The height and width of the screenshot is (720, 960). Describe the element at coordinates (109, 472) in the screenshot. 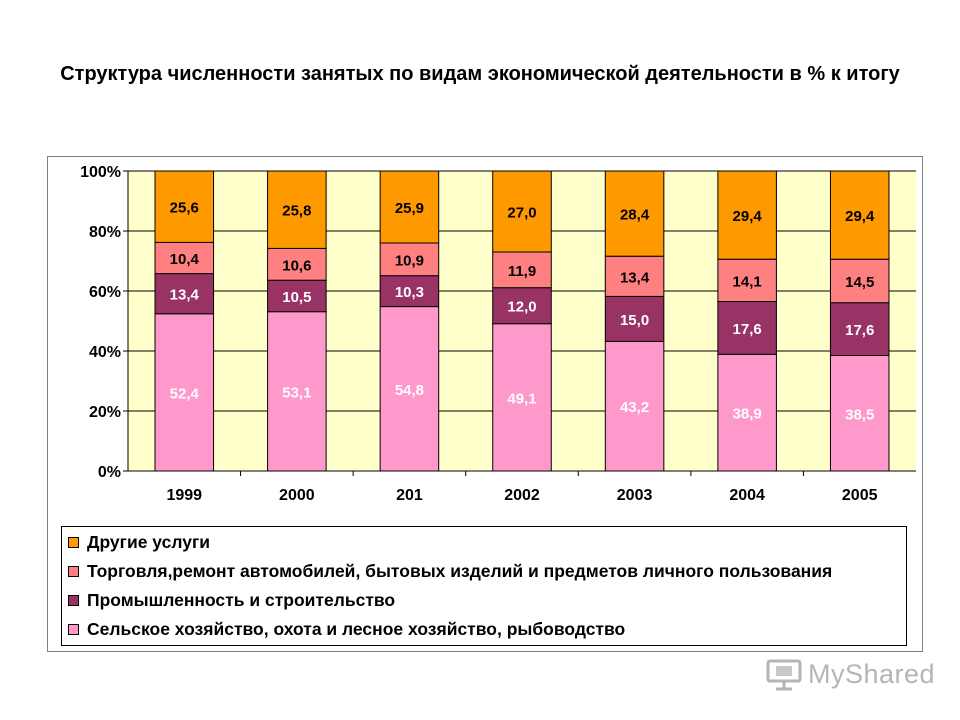

I see `y-tick-label: 0%` at that location.